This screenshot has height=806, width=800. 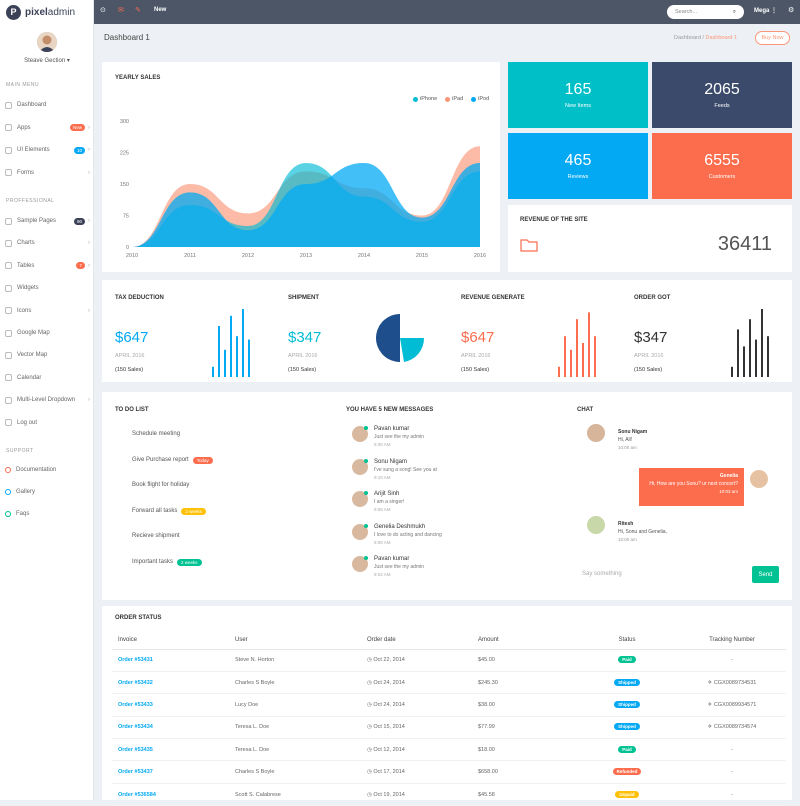 I want to click on invoice-link: Order #53432, so click(x=170, y=683).